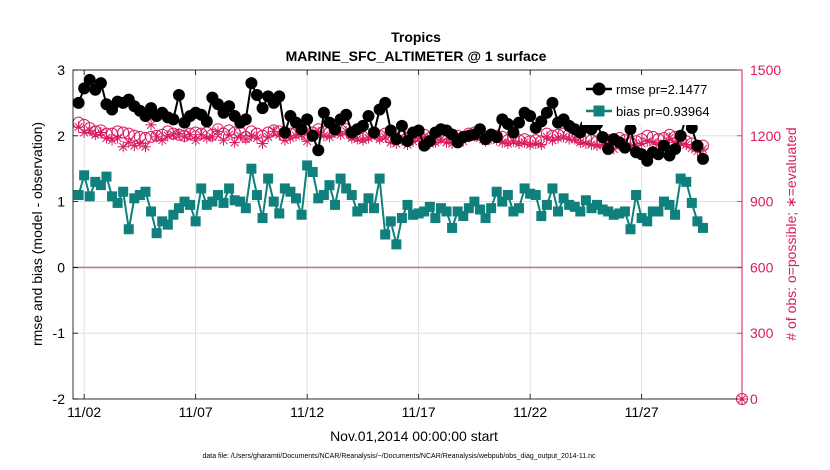  Describe the element at coordinates (61, 202) in the screenshot. I see `y-tick-label: 1` at that location.